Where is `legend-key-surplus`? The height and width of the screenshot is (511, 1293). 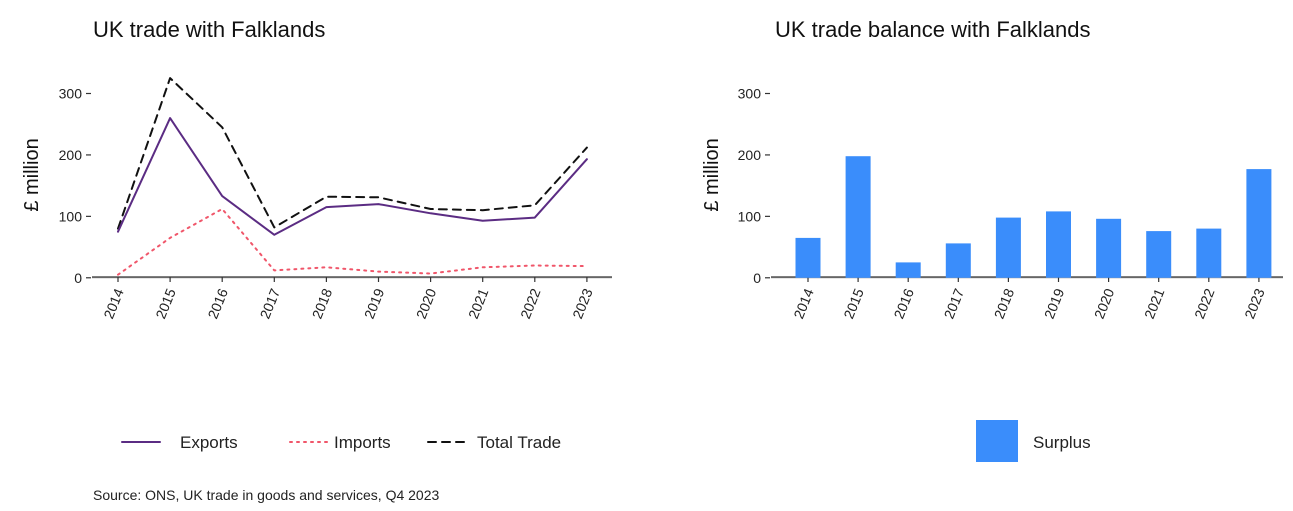 legend-key-surplus is located at coordinates (997, 441).